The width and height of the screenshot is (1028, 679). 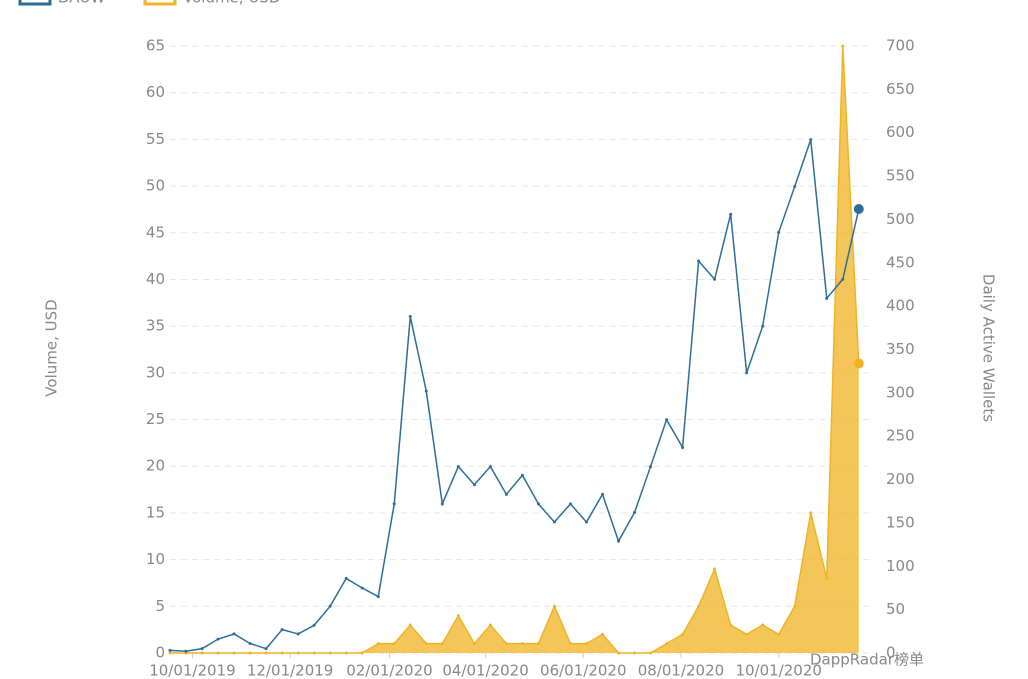 What do you see at coordinates (155, 512) in the screenshot?
I see `y-tick-label: 15` at bounding box center [155, 512].